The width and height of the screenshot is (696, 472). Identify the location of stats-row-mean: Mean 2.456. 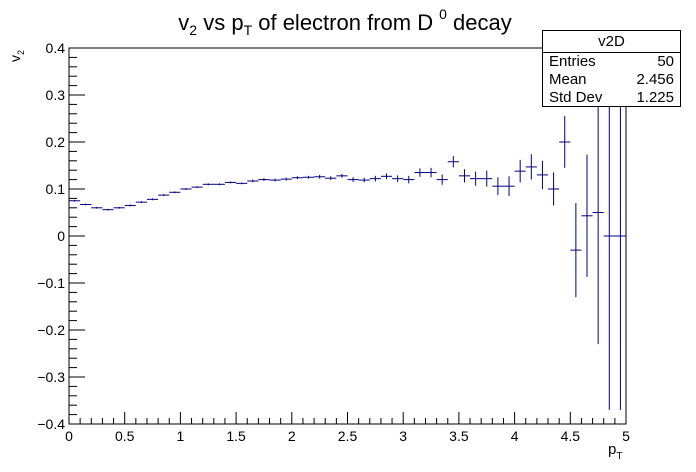
(611, 80).